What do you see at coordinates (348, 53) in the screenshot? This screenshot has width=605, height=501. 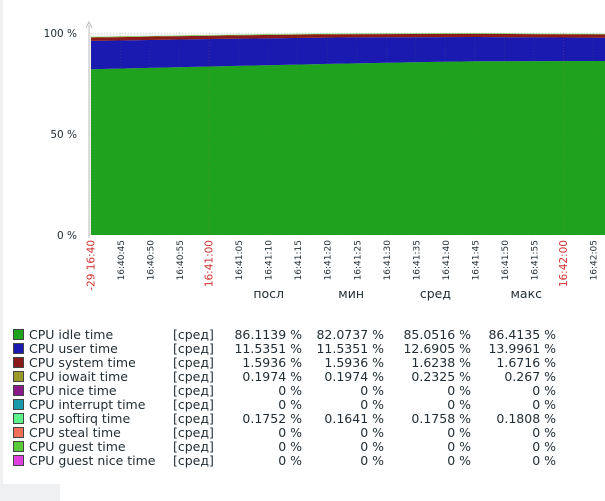 I see `area-cpu-user-time` at bounding box center [348, 53].